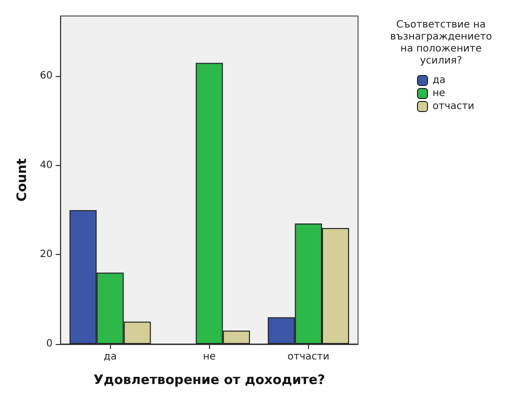  What do you see at coordinates (209, 357) in the screenshot?
I see `x-tick-label: не` at bounding box center [209, 357].